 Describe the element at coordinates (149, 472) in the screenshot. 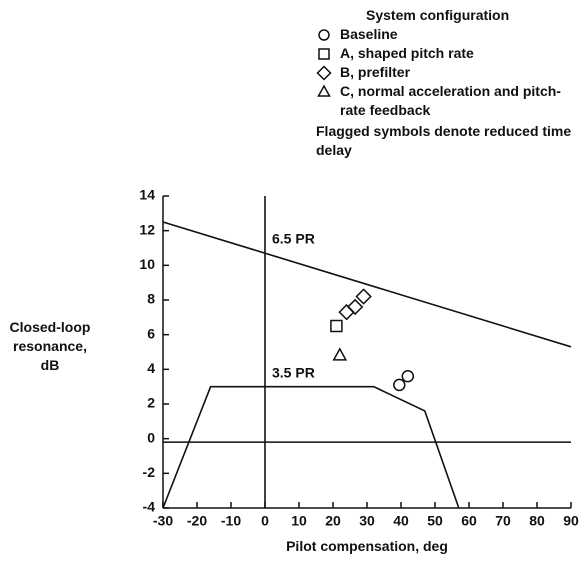

I see `y-tick-label: -2` at that location.